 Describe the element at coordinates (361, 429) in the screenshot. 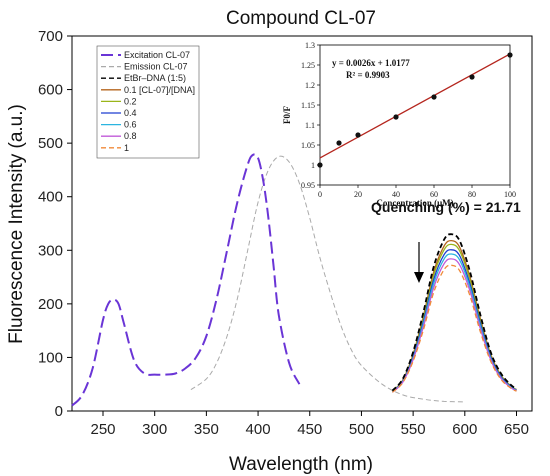

I see `x-tick-label: 500` at that location.